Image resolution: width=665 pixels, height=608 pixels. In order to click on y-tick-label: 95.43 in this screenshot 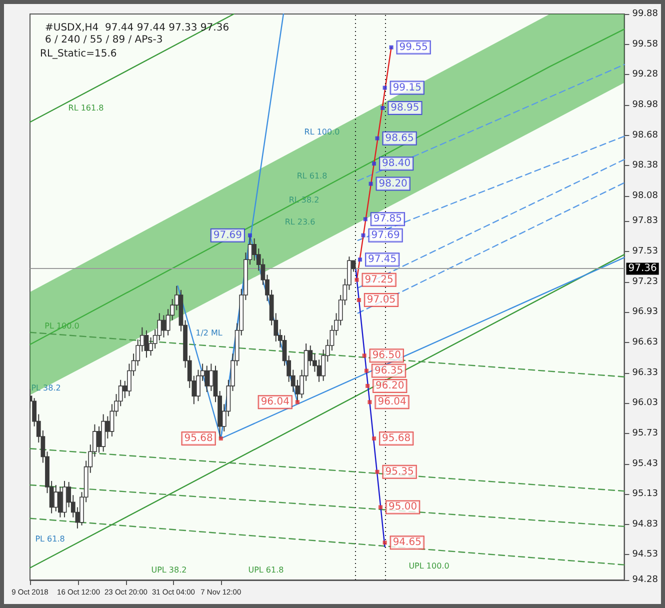, I will do `click(645, 463)`.